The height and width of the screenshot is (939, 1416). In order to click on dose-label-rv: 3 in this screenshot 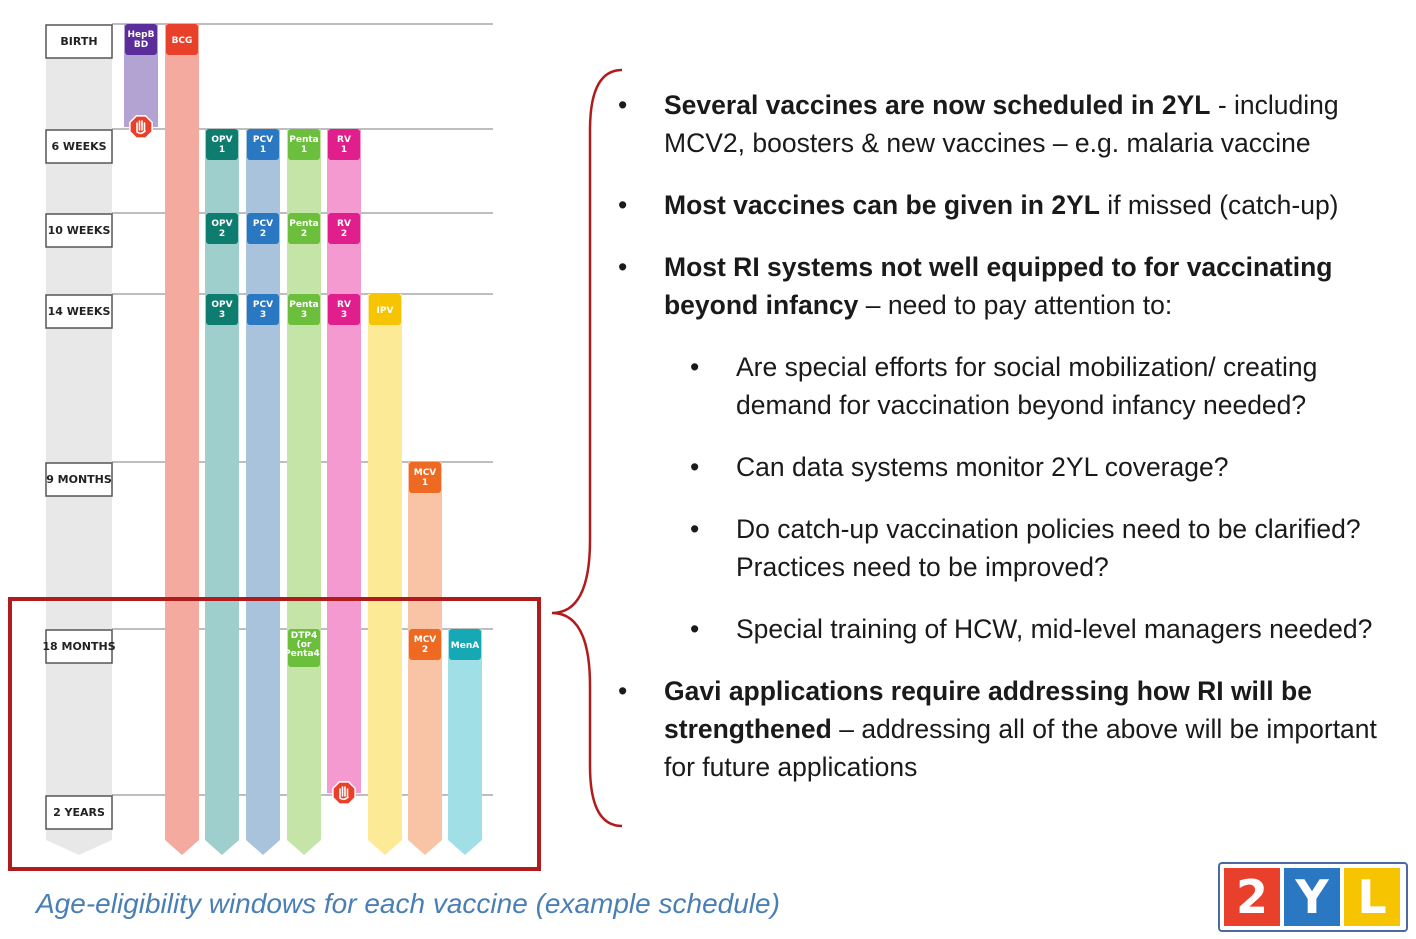, I will do `click(344, 315)`.